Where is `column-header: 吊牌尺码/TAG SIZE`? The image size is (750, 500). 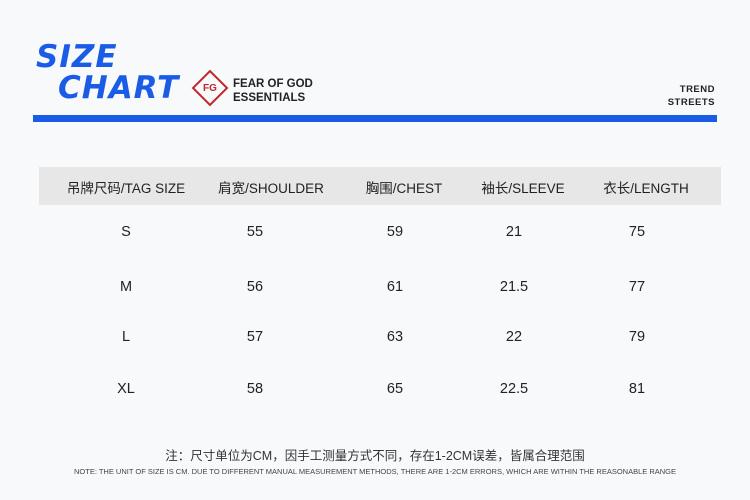
column-header: 吊牌尺码/TAG SIZE is located at coordinates (126, 188).